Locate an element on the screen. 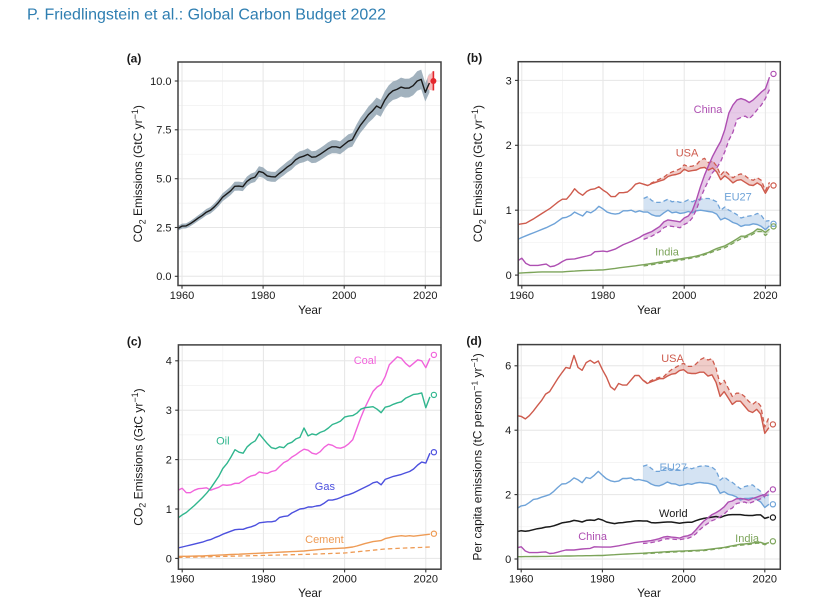 This screenshot has width=830, height=609. svg-text: 6 is located at coordinates (508, 367).